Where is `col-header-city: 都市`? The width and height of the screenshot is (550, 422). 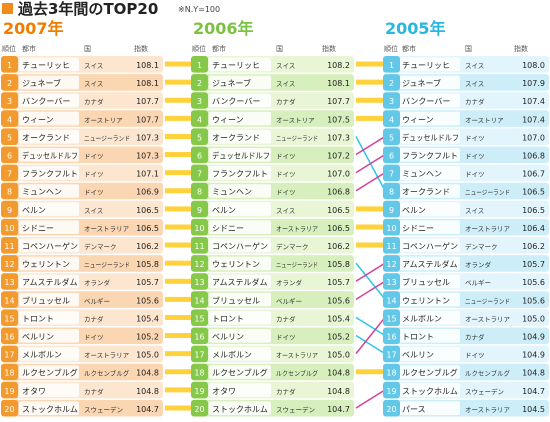
col-header-city: 都市 is located at coordinates (409, 48).